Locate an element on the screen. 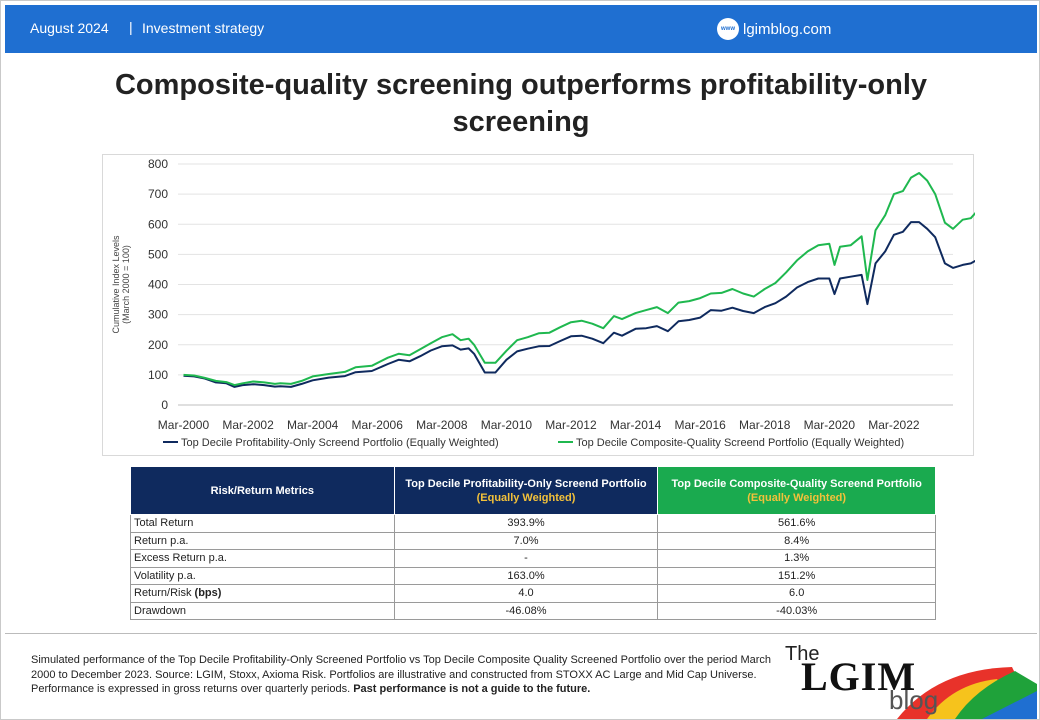 The height and width of the screenshot is (720, 1040). composite-value: 8.4% is located at coordinates (796, 540).